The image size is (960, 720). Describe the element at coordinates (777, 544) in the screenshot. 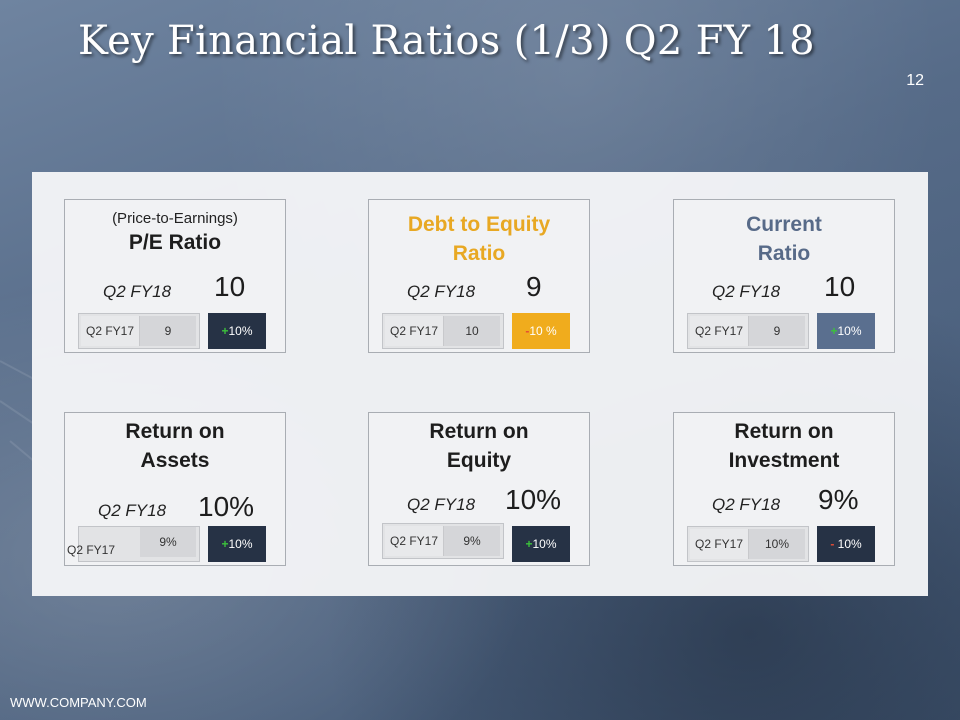

I see `previous-value: 10%` at that location.